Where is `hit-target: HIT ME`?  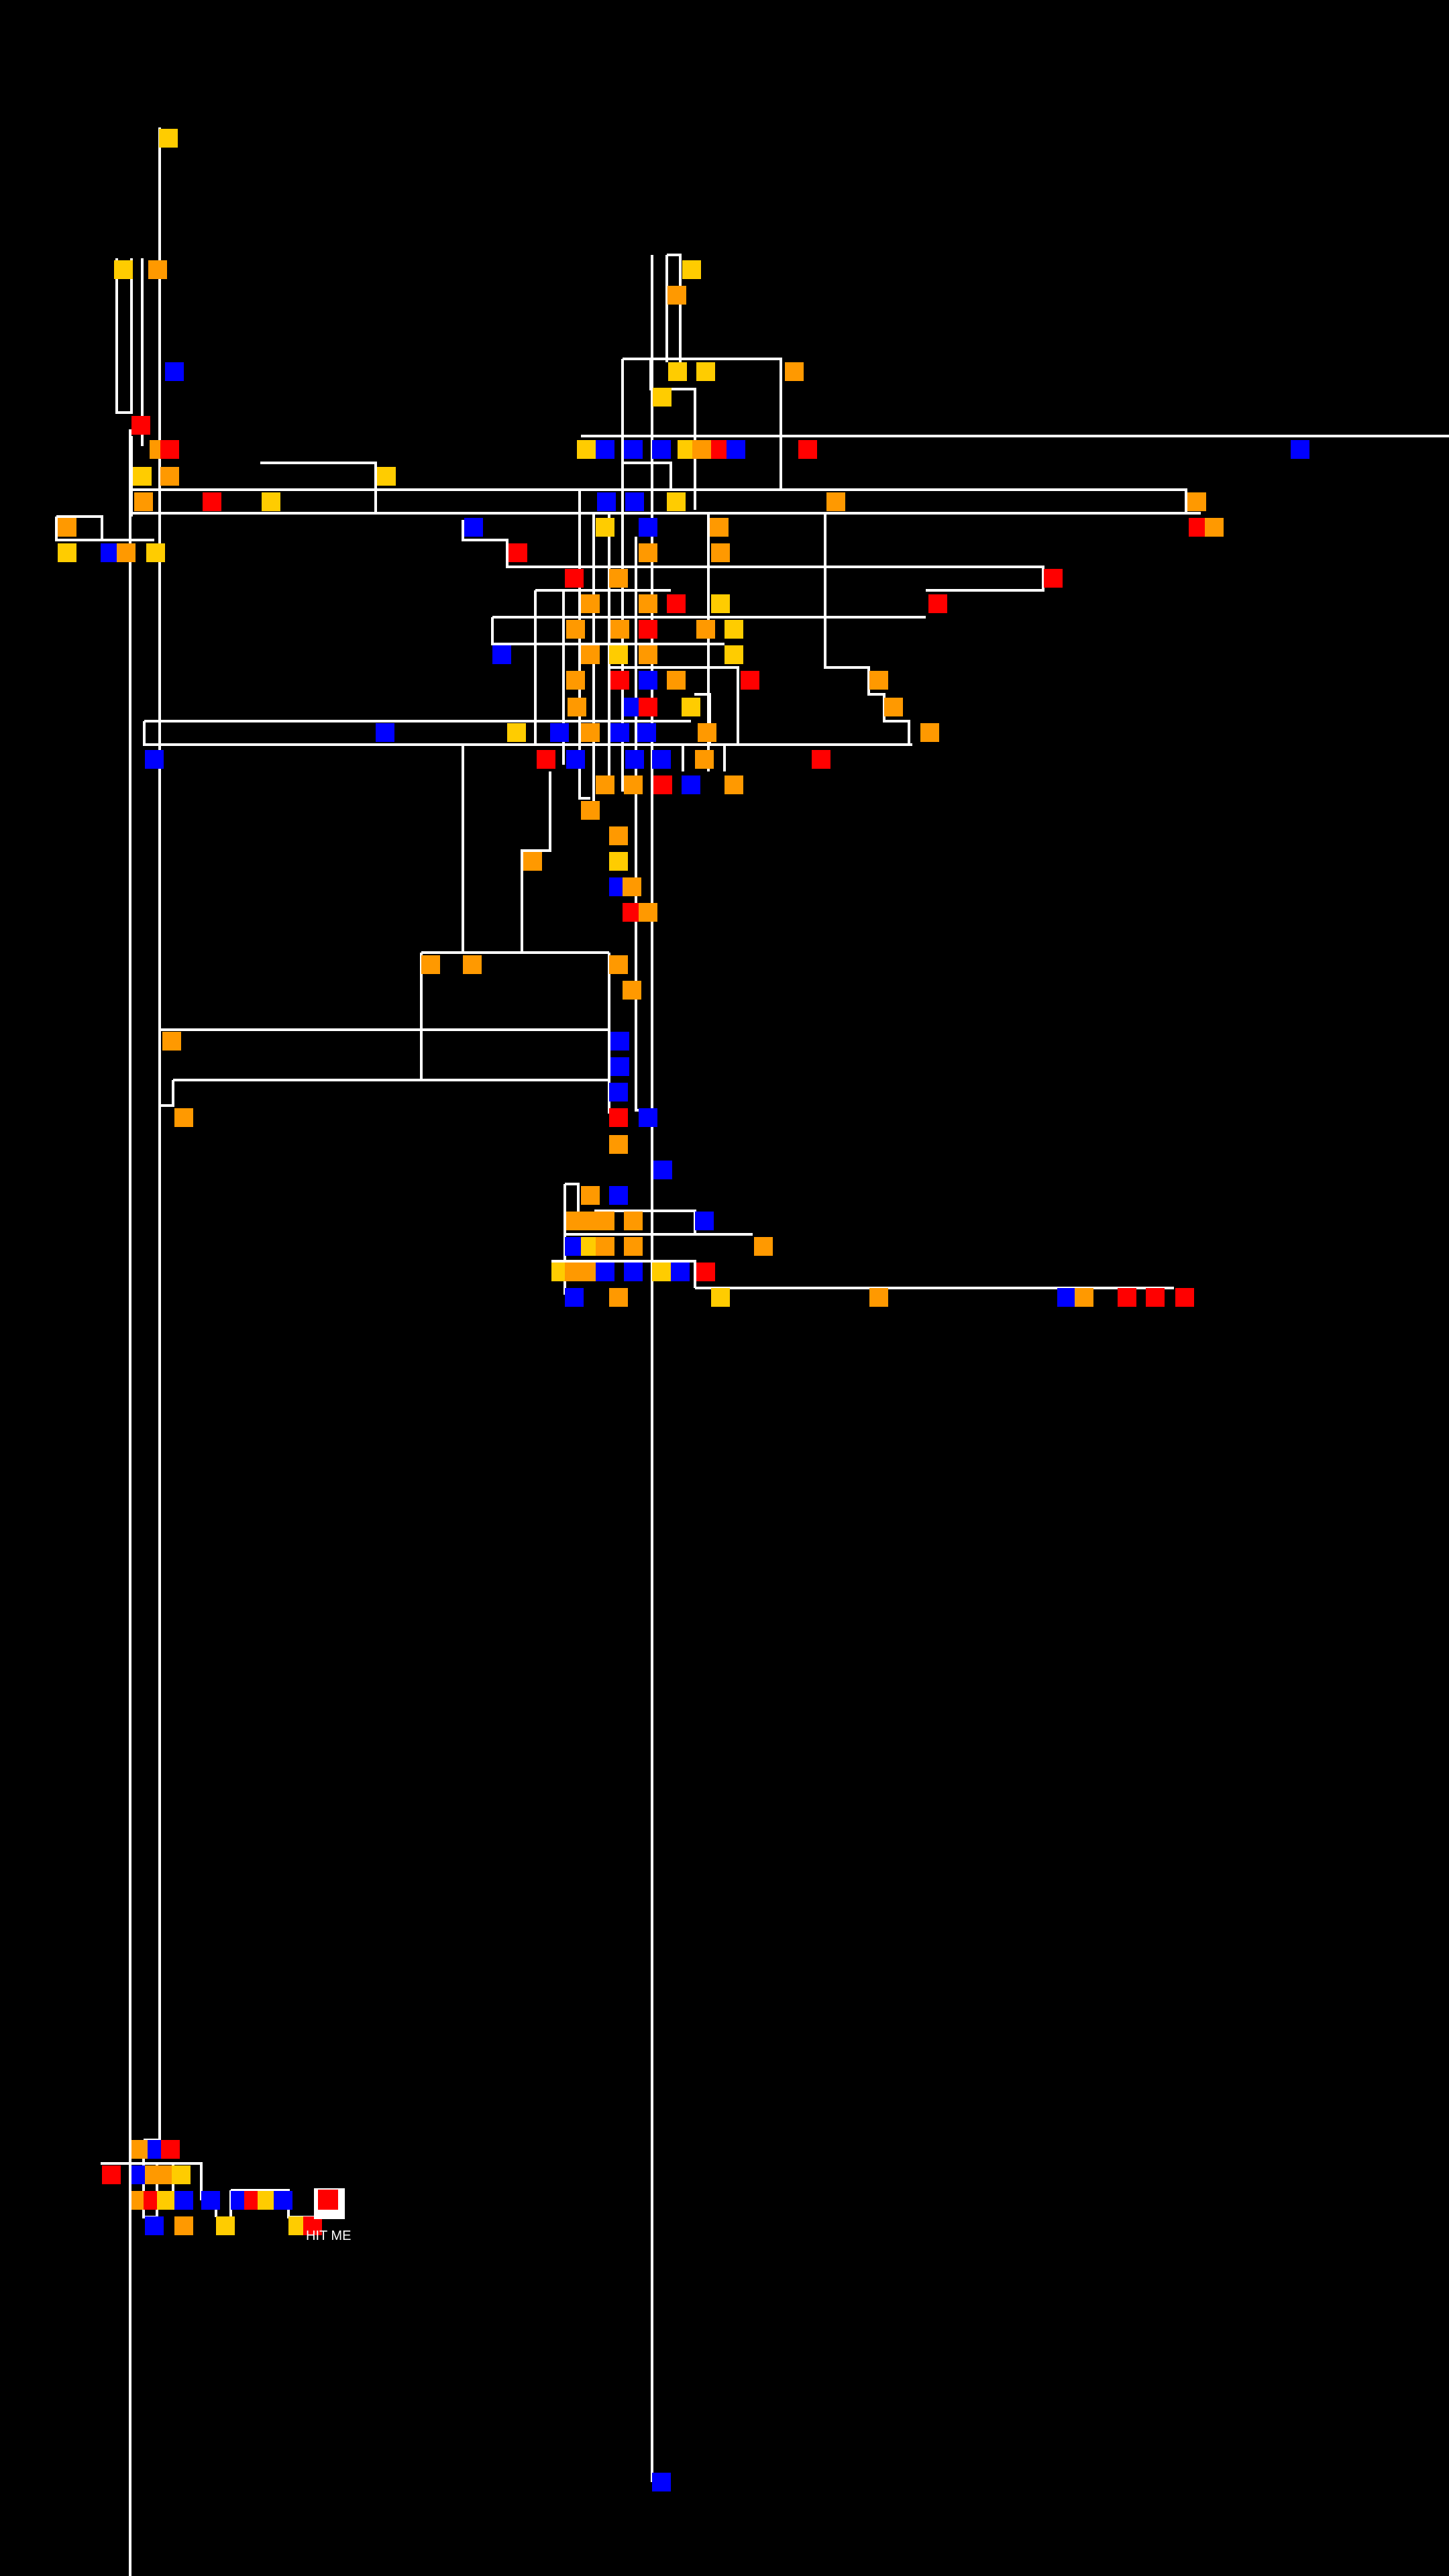 hit-target: HIT ME is located at coordinates (328, 2215).